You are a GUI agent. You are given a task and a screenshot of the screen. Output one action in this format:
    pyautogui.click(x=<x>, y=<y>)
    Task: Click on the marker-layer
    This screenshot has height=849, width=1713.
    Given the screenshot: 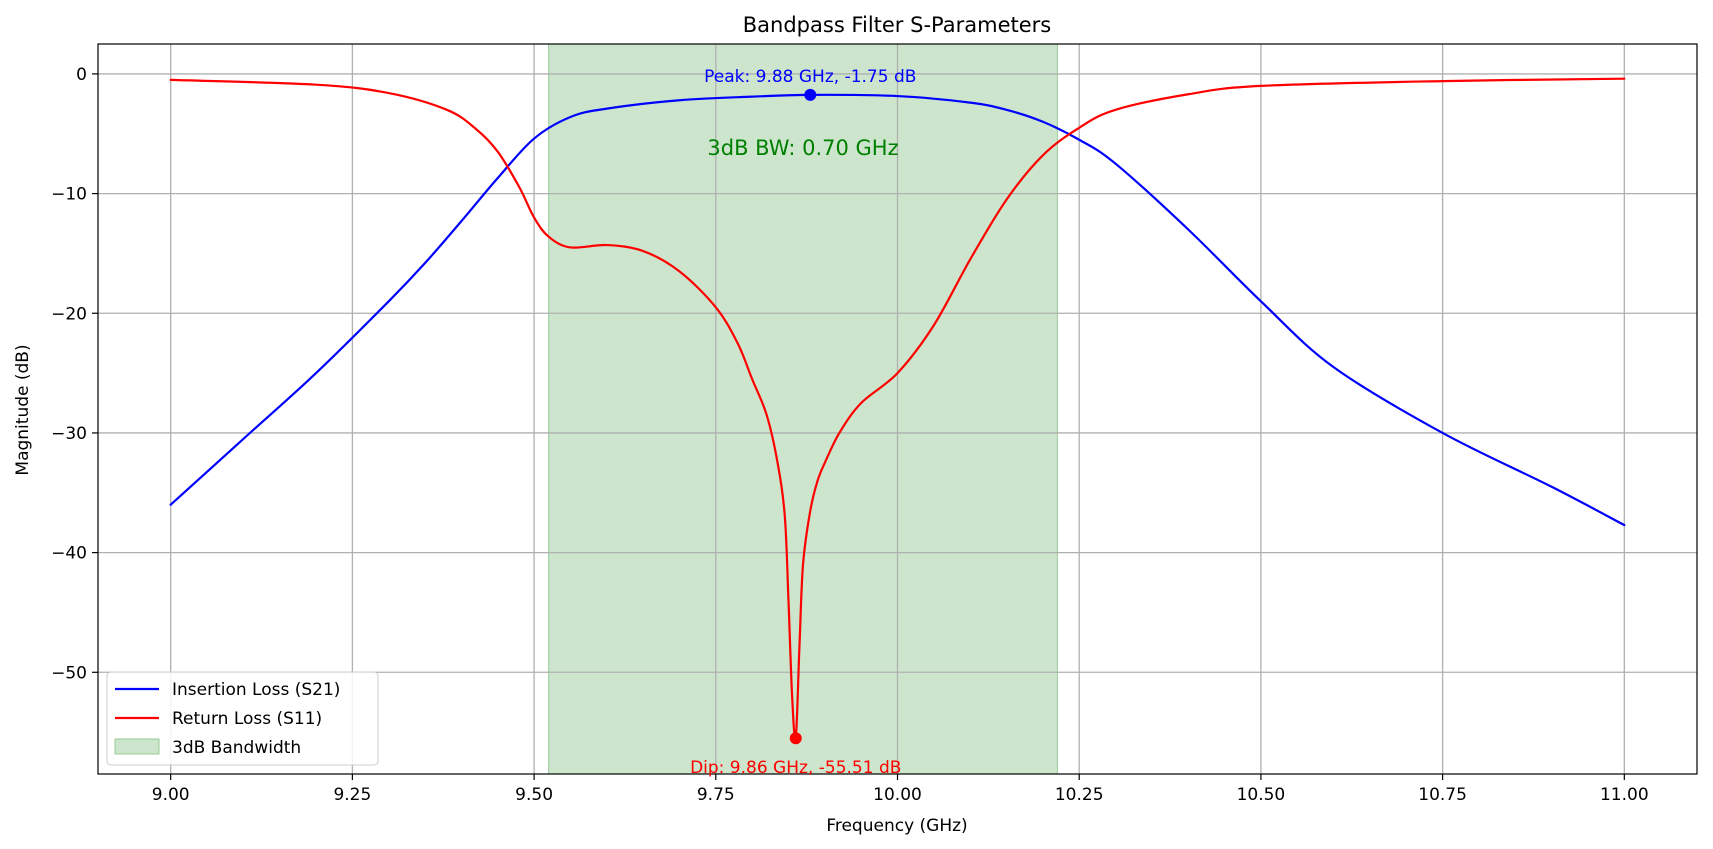 What is the action you would take?
    pyautogui.click(x=803, y=416)
    